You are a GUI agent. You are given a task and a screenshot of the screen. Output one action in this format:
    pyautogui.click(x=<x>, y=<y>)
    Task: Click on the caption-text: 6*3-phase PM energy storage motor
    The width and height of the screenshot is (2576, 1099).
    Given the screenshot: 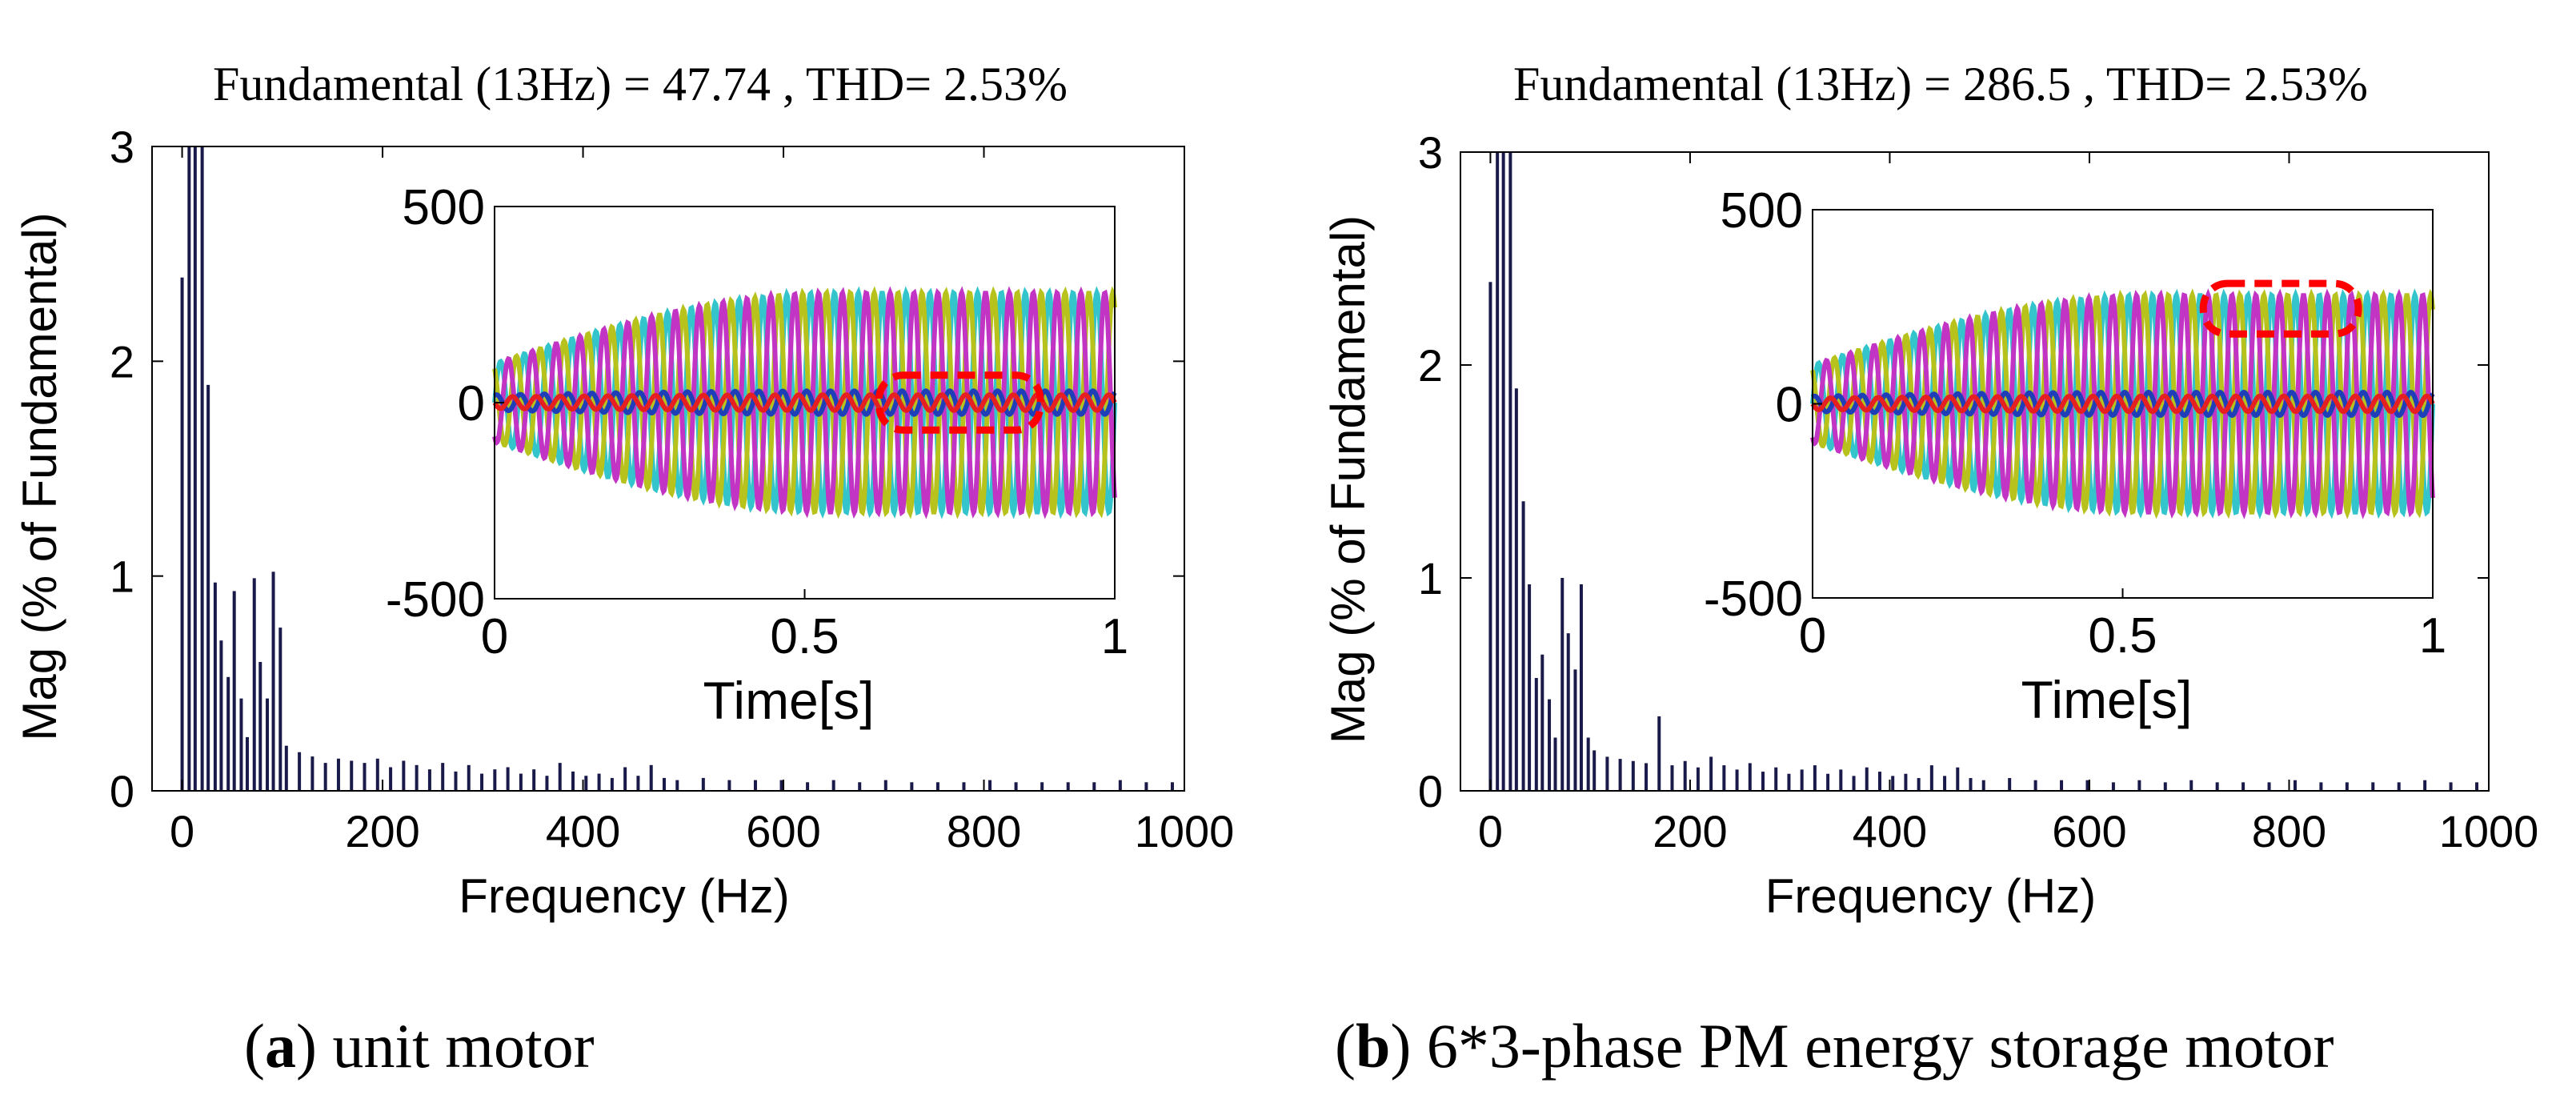 What is the action you would take?
    pyautogui.click(x=1880, y=1046)
    